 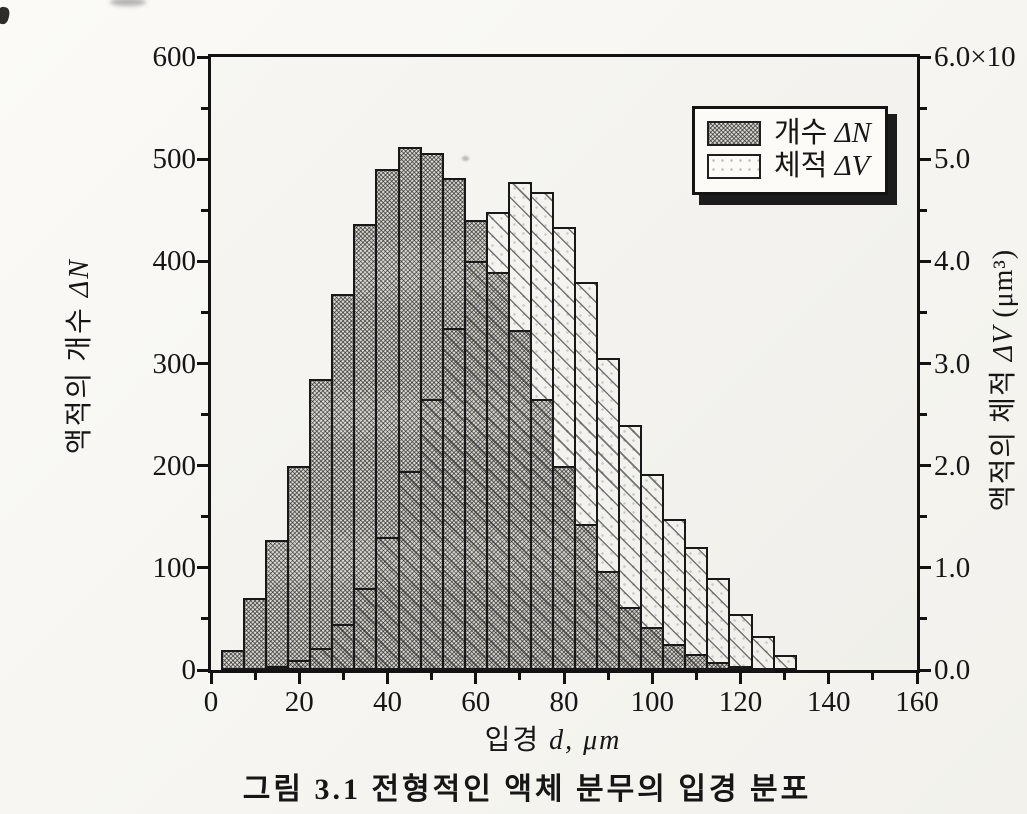 What do you see at coordinates (734, 166) in the screenshot?
I see `legend-swatch-volume-pattern` at bounding box center [734, 166].